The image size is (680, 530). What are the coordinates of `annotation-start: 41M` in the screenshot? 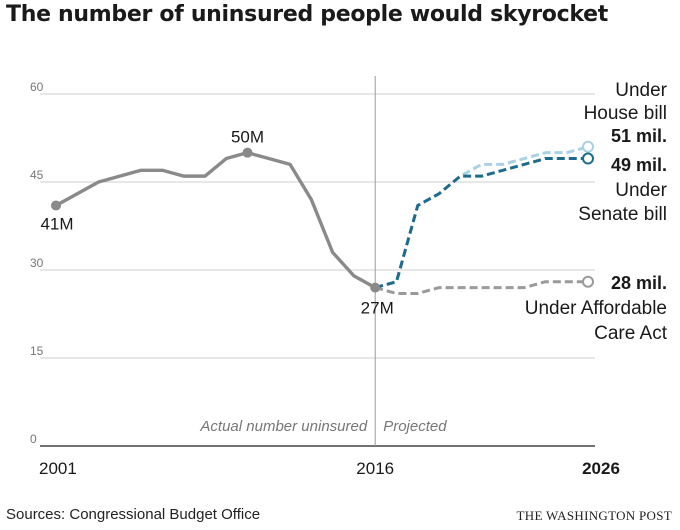 It's located at (56, 223).